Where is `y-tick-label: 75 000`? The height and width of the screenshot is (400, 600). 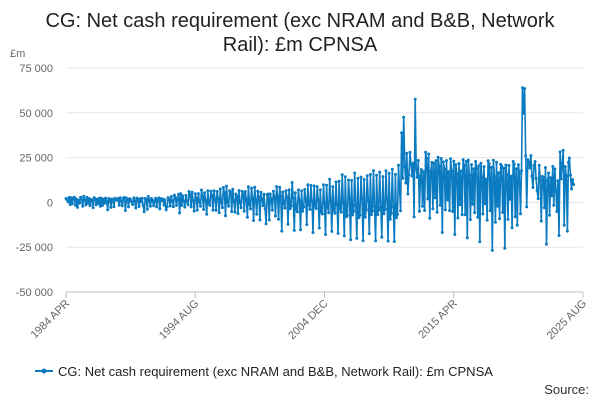 y-tick-label: 75 000 is located at coordinates (36, 69).